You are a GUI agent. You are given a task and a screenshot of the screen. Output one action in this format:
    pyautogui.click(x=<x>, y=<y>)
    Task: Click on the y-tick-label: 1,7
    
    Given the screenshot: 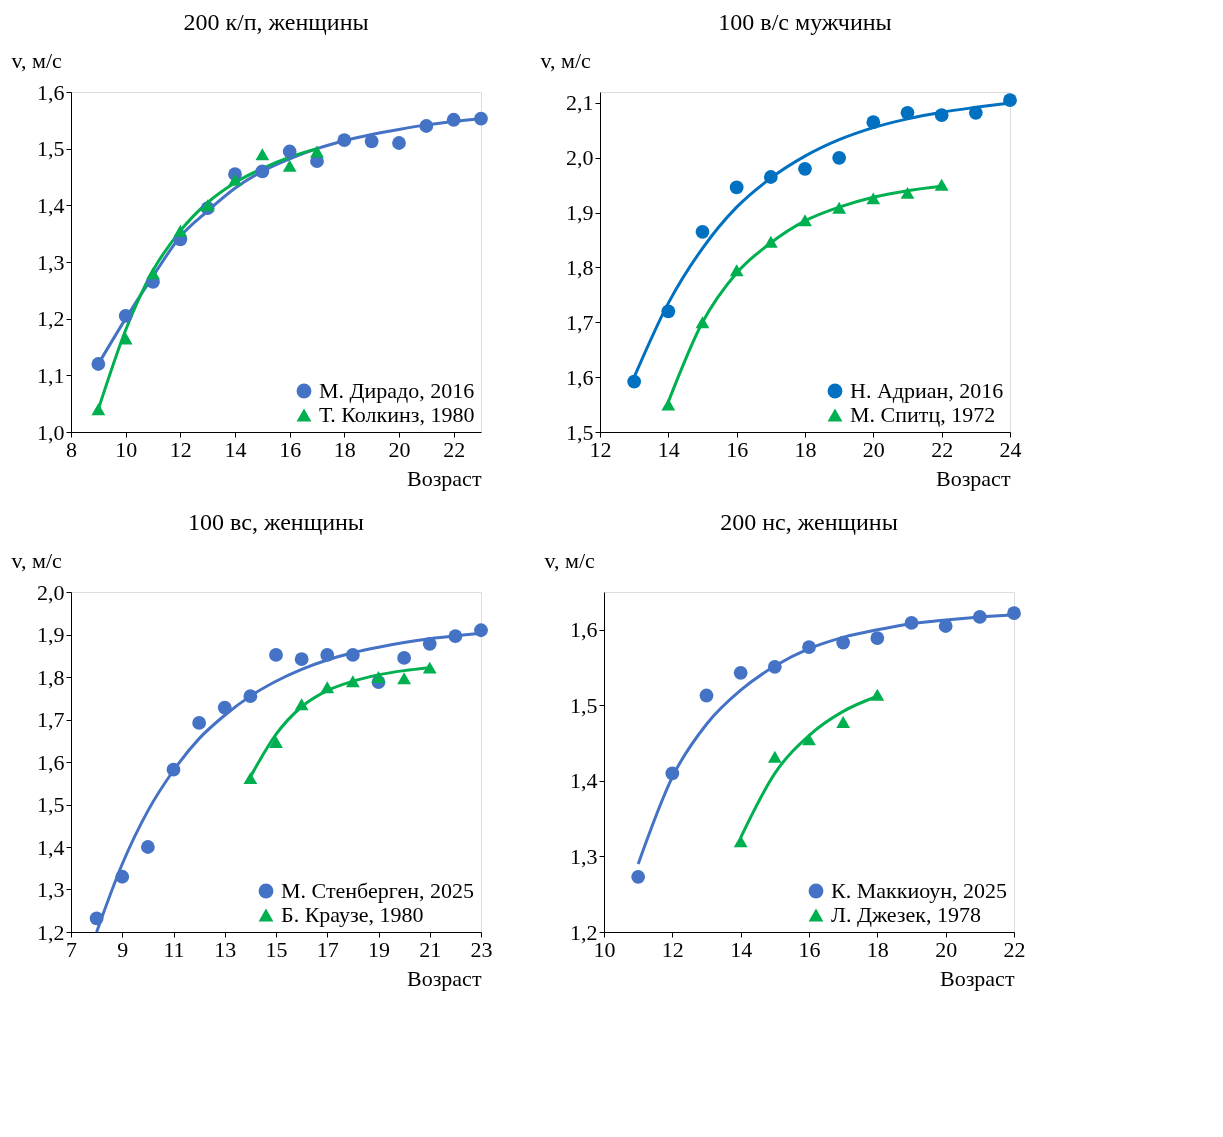 What is the action you would take?
    pyautogui.click(x=51, y=719)
    